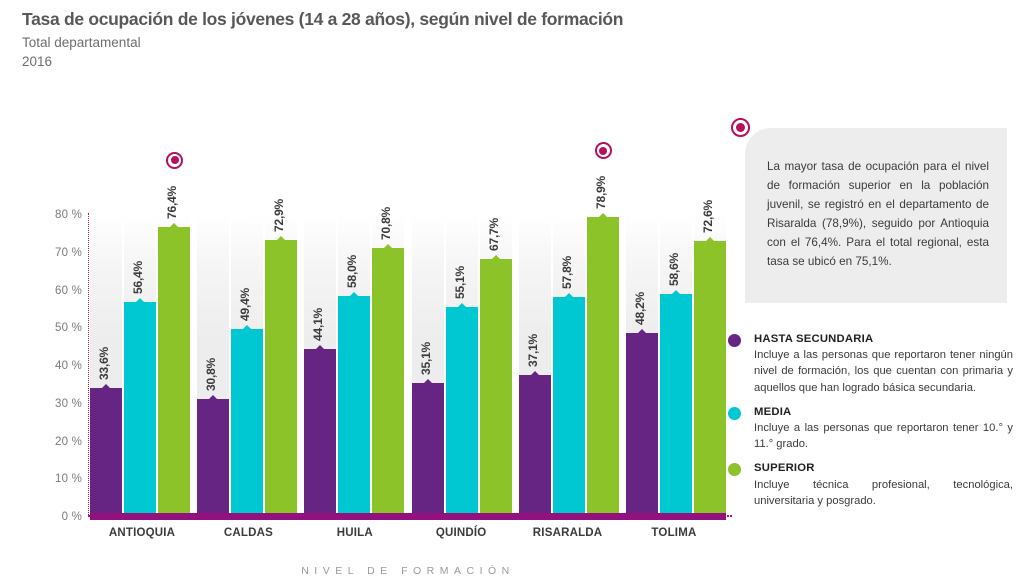 The height and width of the screenshot is (577, 1017). Describe the element at coordinates (567, 533) in the screenshot. I see `category-label: RISARALDA` at that location.